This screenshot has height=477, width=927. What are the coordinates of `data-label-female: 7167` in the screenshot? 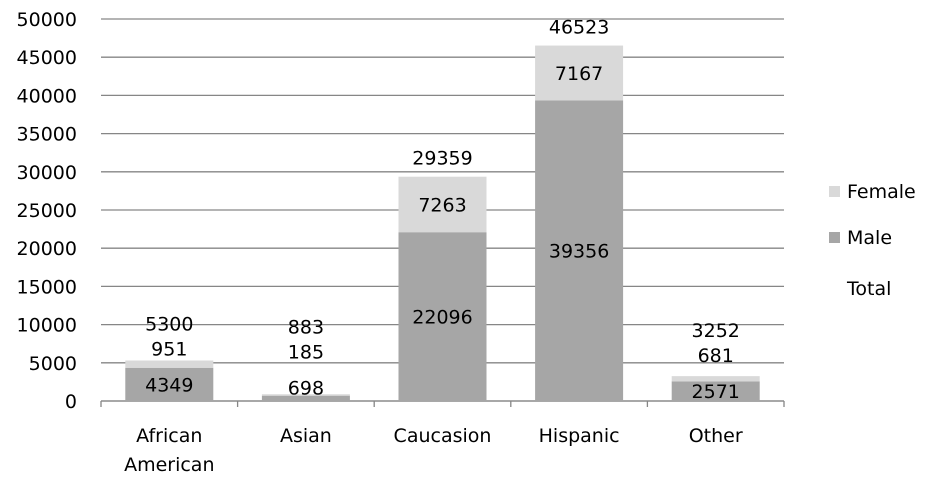 It's located at (579, 74).